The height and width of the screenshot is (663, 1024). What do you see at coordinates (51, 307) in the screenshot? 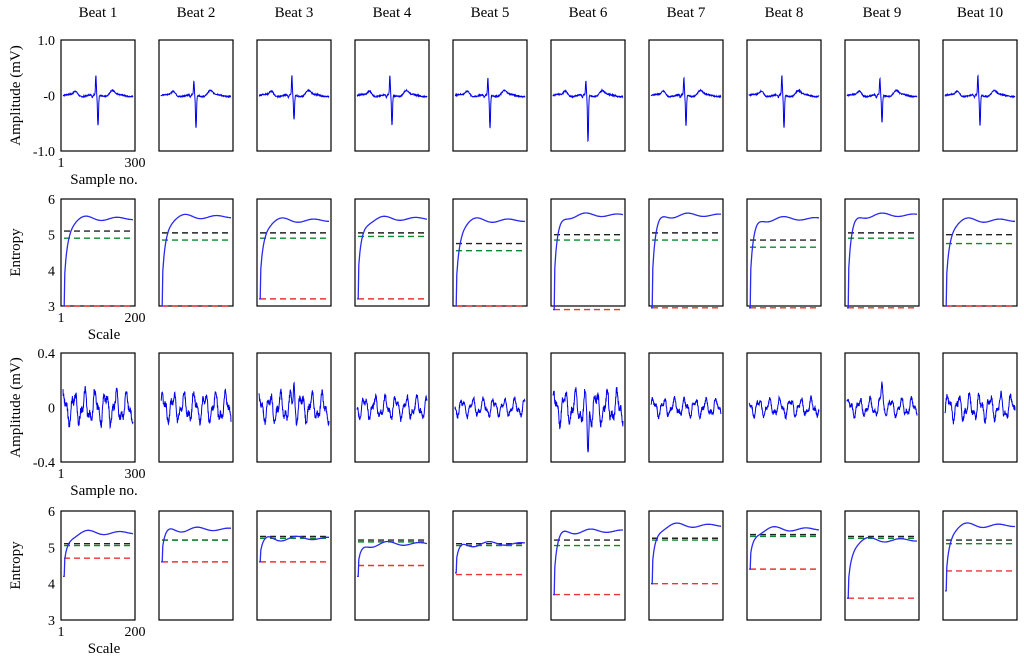
I see `row2-entropy-ytick-3: 3` at bounding box center [51, 307].